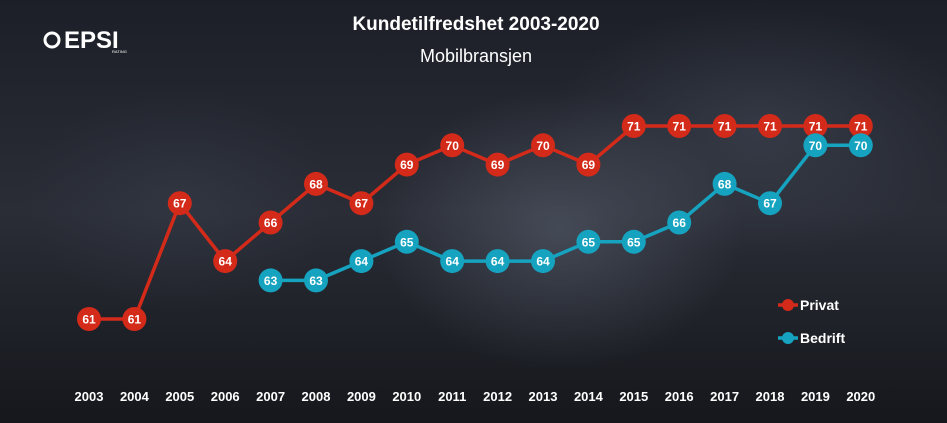 This screenshot has height=423, width=947. I want to click on x-tick-label: 2010, so click(406, 396).